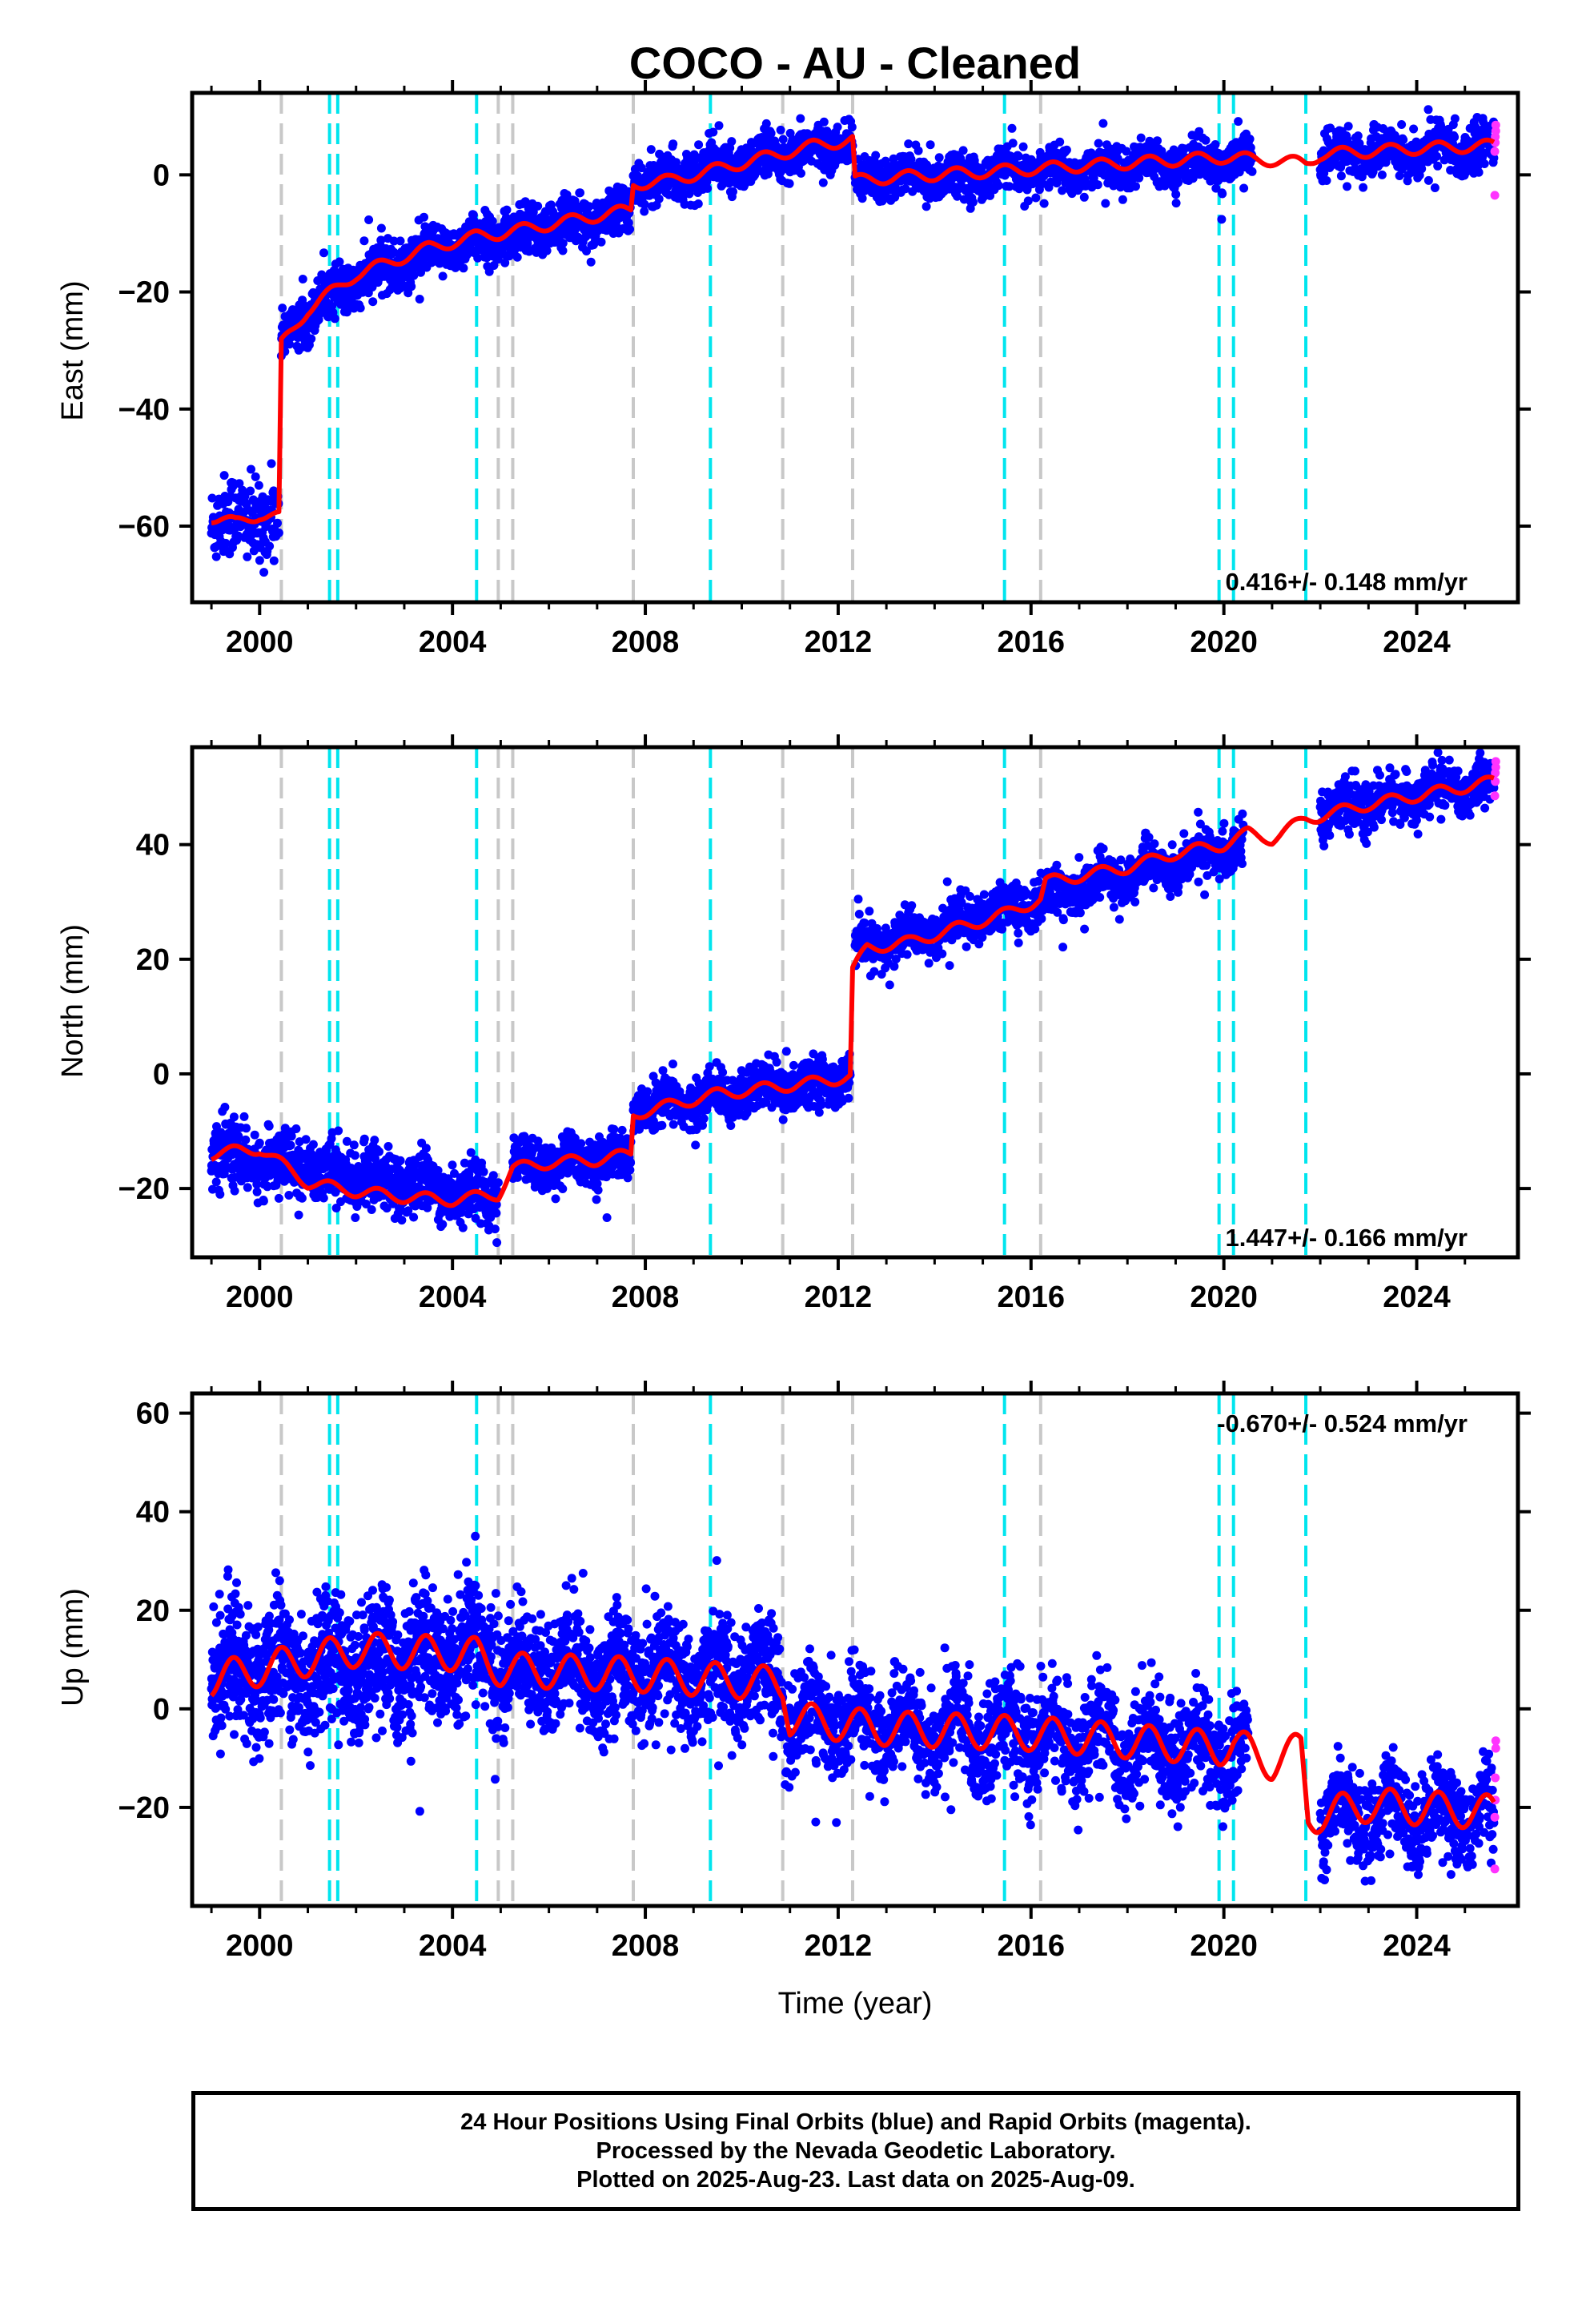 The image size is (1582, 2324). Describe the element at coordinates (1347, 582) in the screenshot. I see `east-rate-label: 0.416+/- 0.148 mm/yr` at that location.